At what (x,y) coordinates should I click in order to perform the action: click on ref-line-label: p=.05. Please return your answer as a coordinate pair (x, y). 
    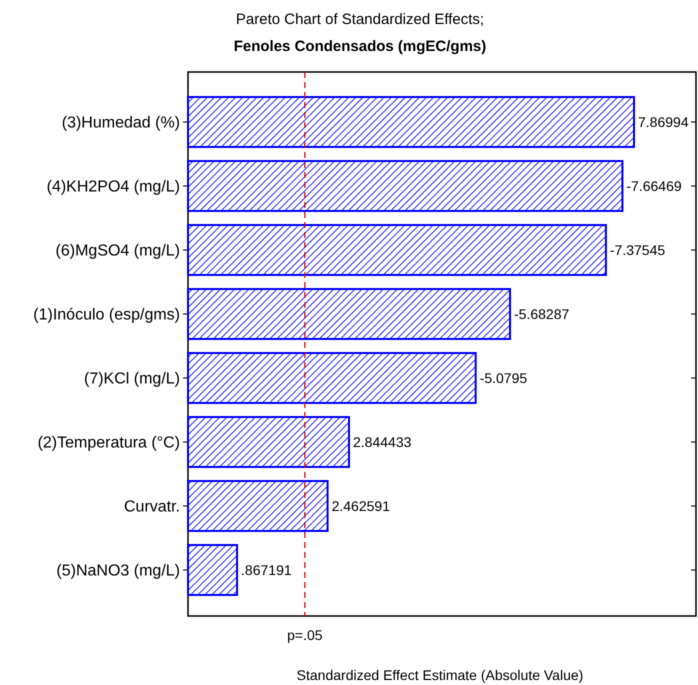
    Looking at the image, I should click on (305, 635).